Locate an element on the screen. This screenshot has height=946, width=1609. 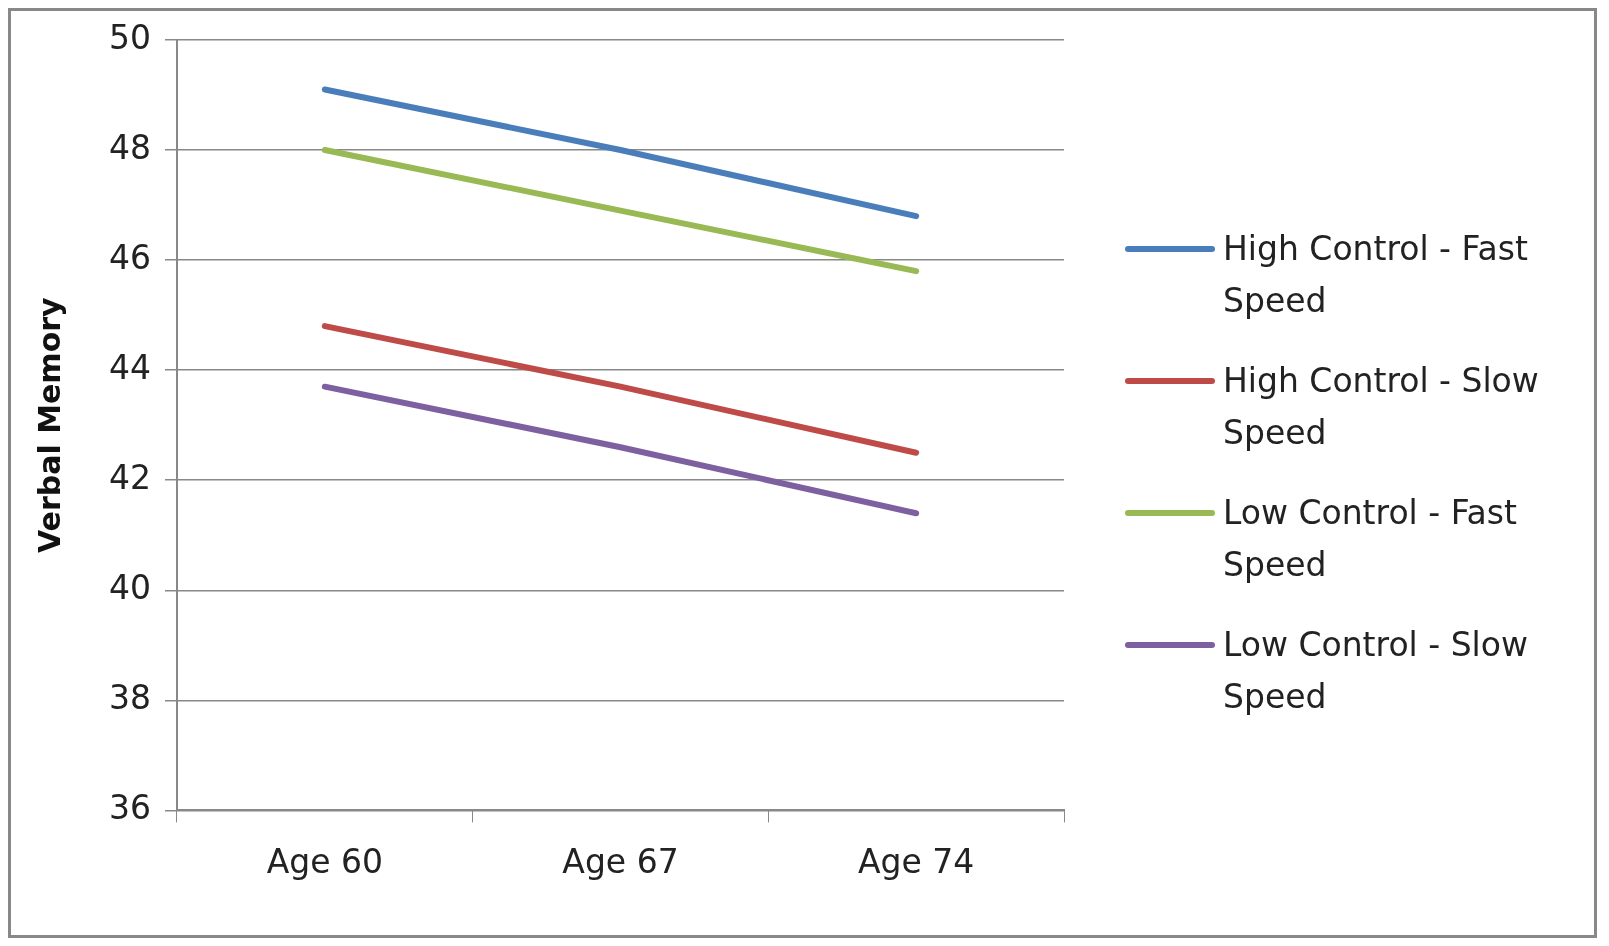
legend-label: High Control - Fast Speed is located at coordinates (1376, 275).